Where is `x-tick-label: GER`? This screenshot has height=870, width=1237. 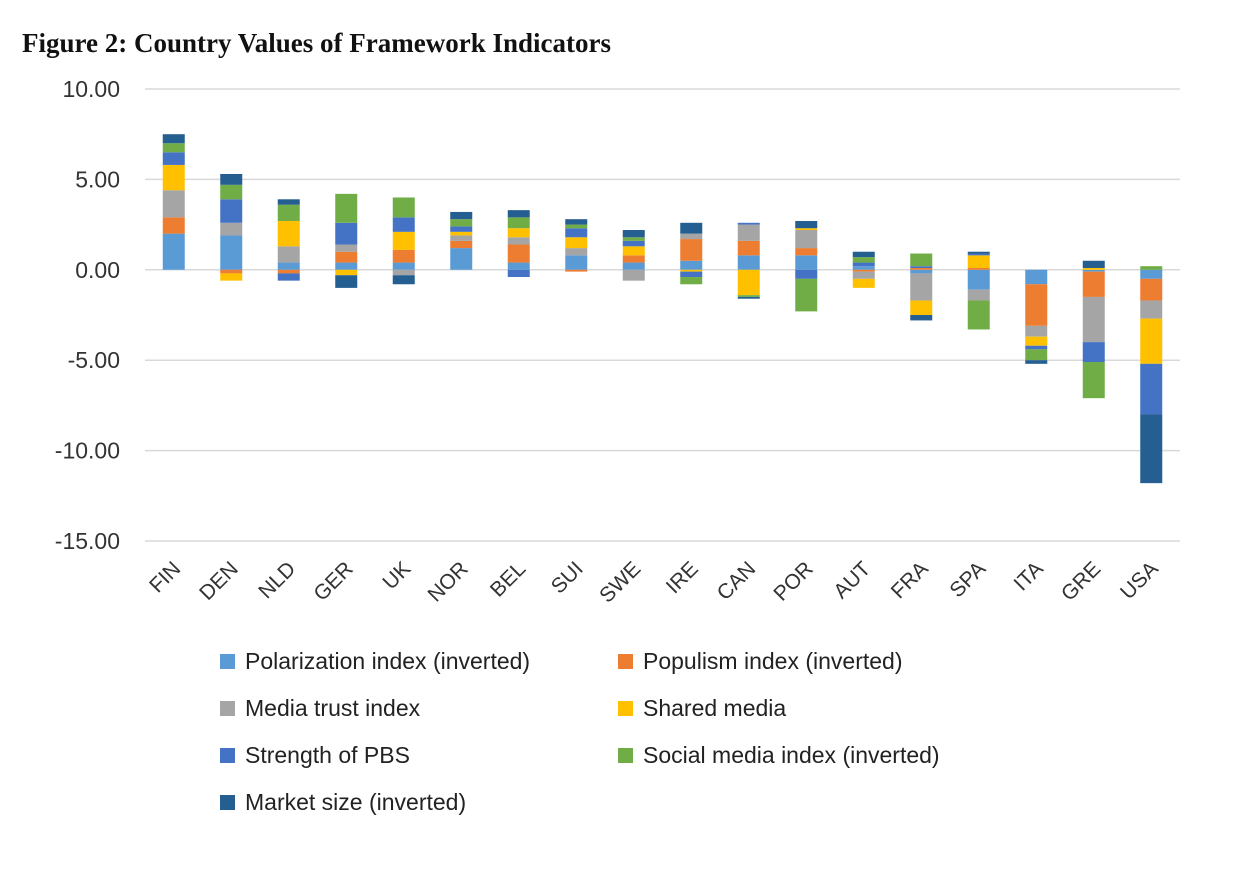 x-tick-label: GER is located at coordinates (333, 581).